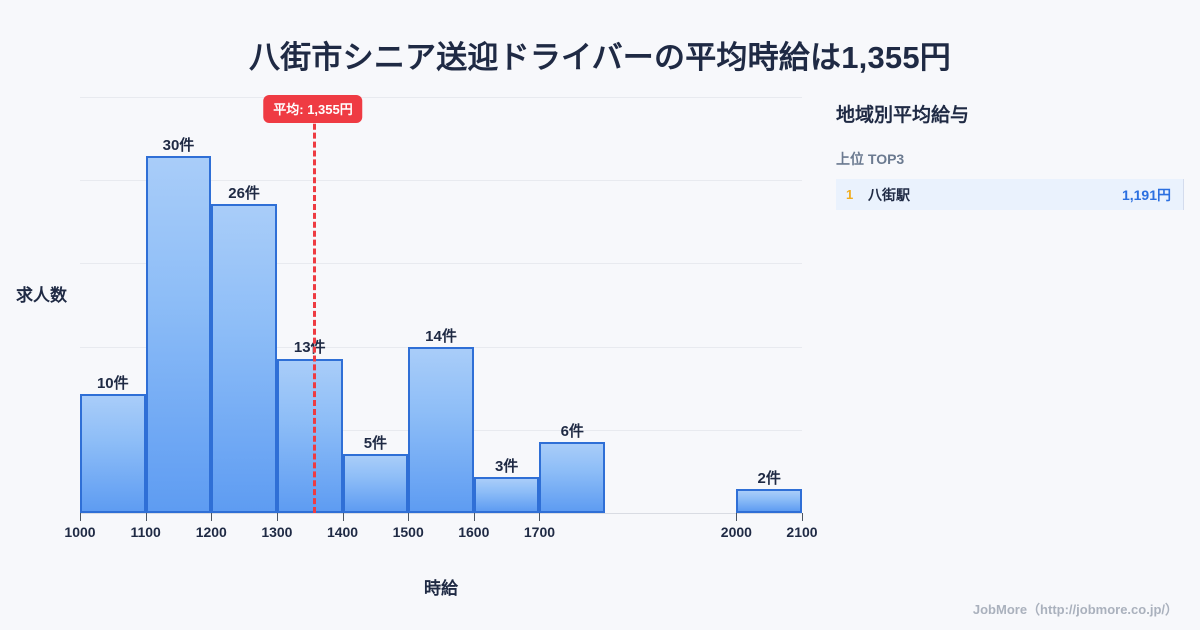  I want to click on x-tick-label: 1400, so click(342, 532).